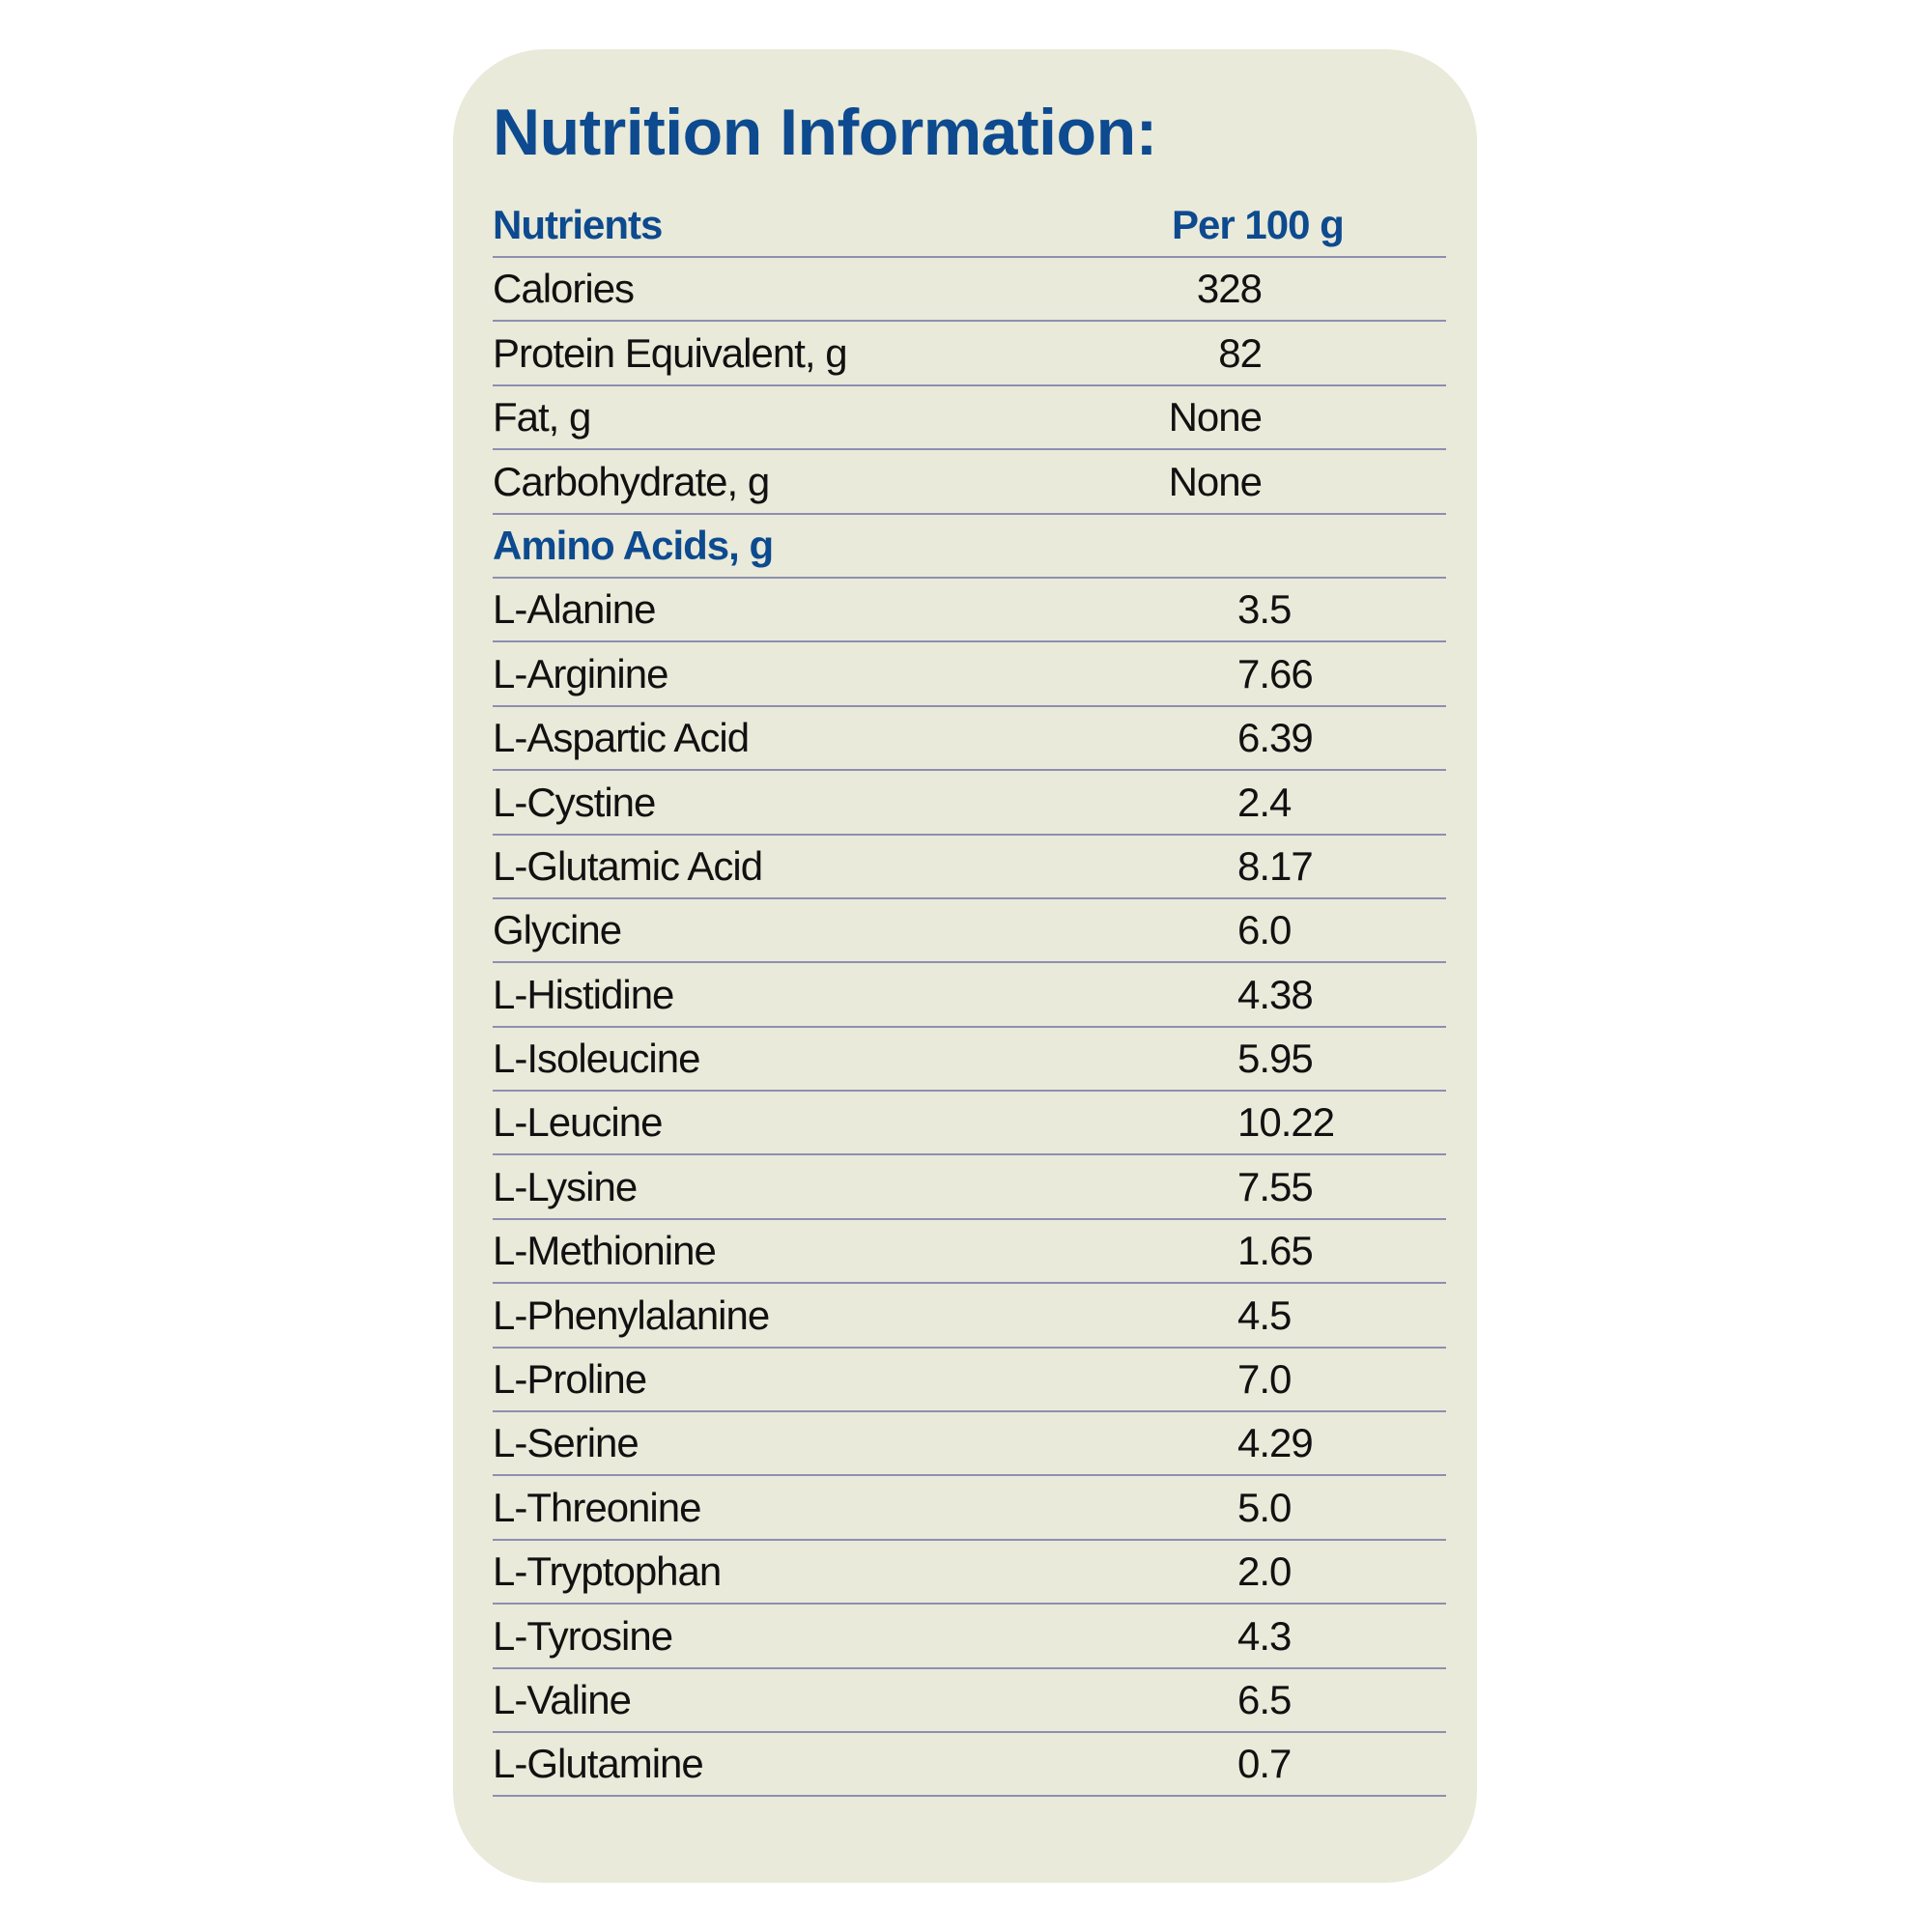 Image resolution: width=1932 pixels, height=1932 pixels. Describe the element at coordinates (969, 354) in the screenshot. I see `table-row: Protein Equivalent, g 82` at that location.